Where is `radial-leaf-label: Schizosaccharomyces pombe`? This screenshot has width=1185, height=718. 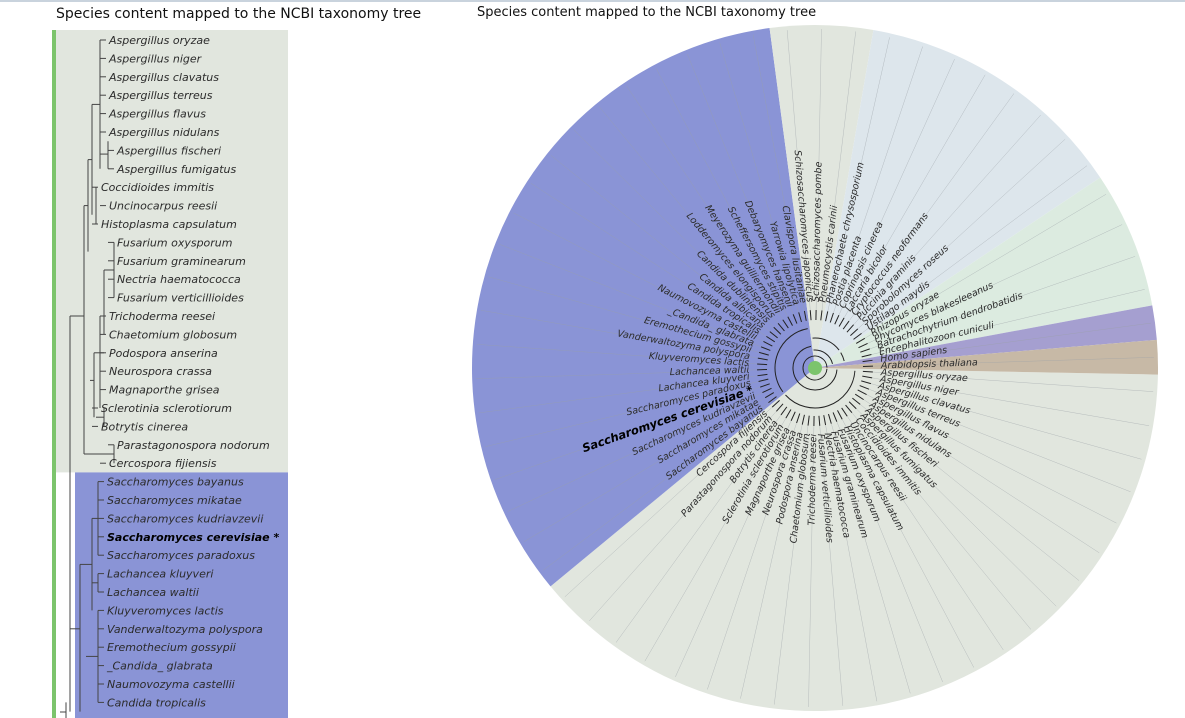
radial-leaf-label: Schizosaccharomyces pombe is located at coordinates (818, 231).